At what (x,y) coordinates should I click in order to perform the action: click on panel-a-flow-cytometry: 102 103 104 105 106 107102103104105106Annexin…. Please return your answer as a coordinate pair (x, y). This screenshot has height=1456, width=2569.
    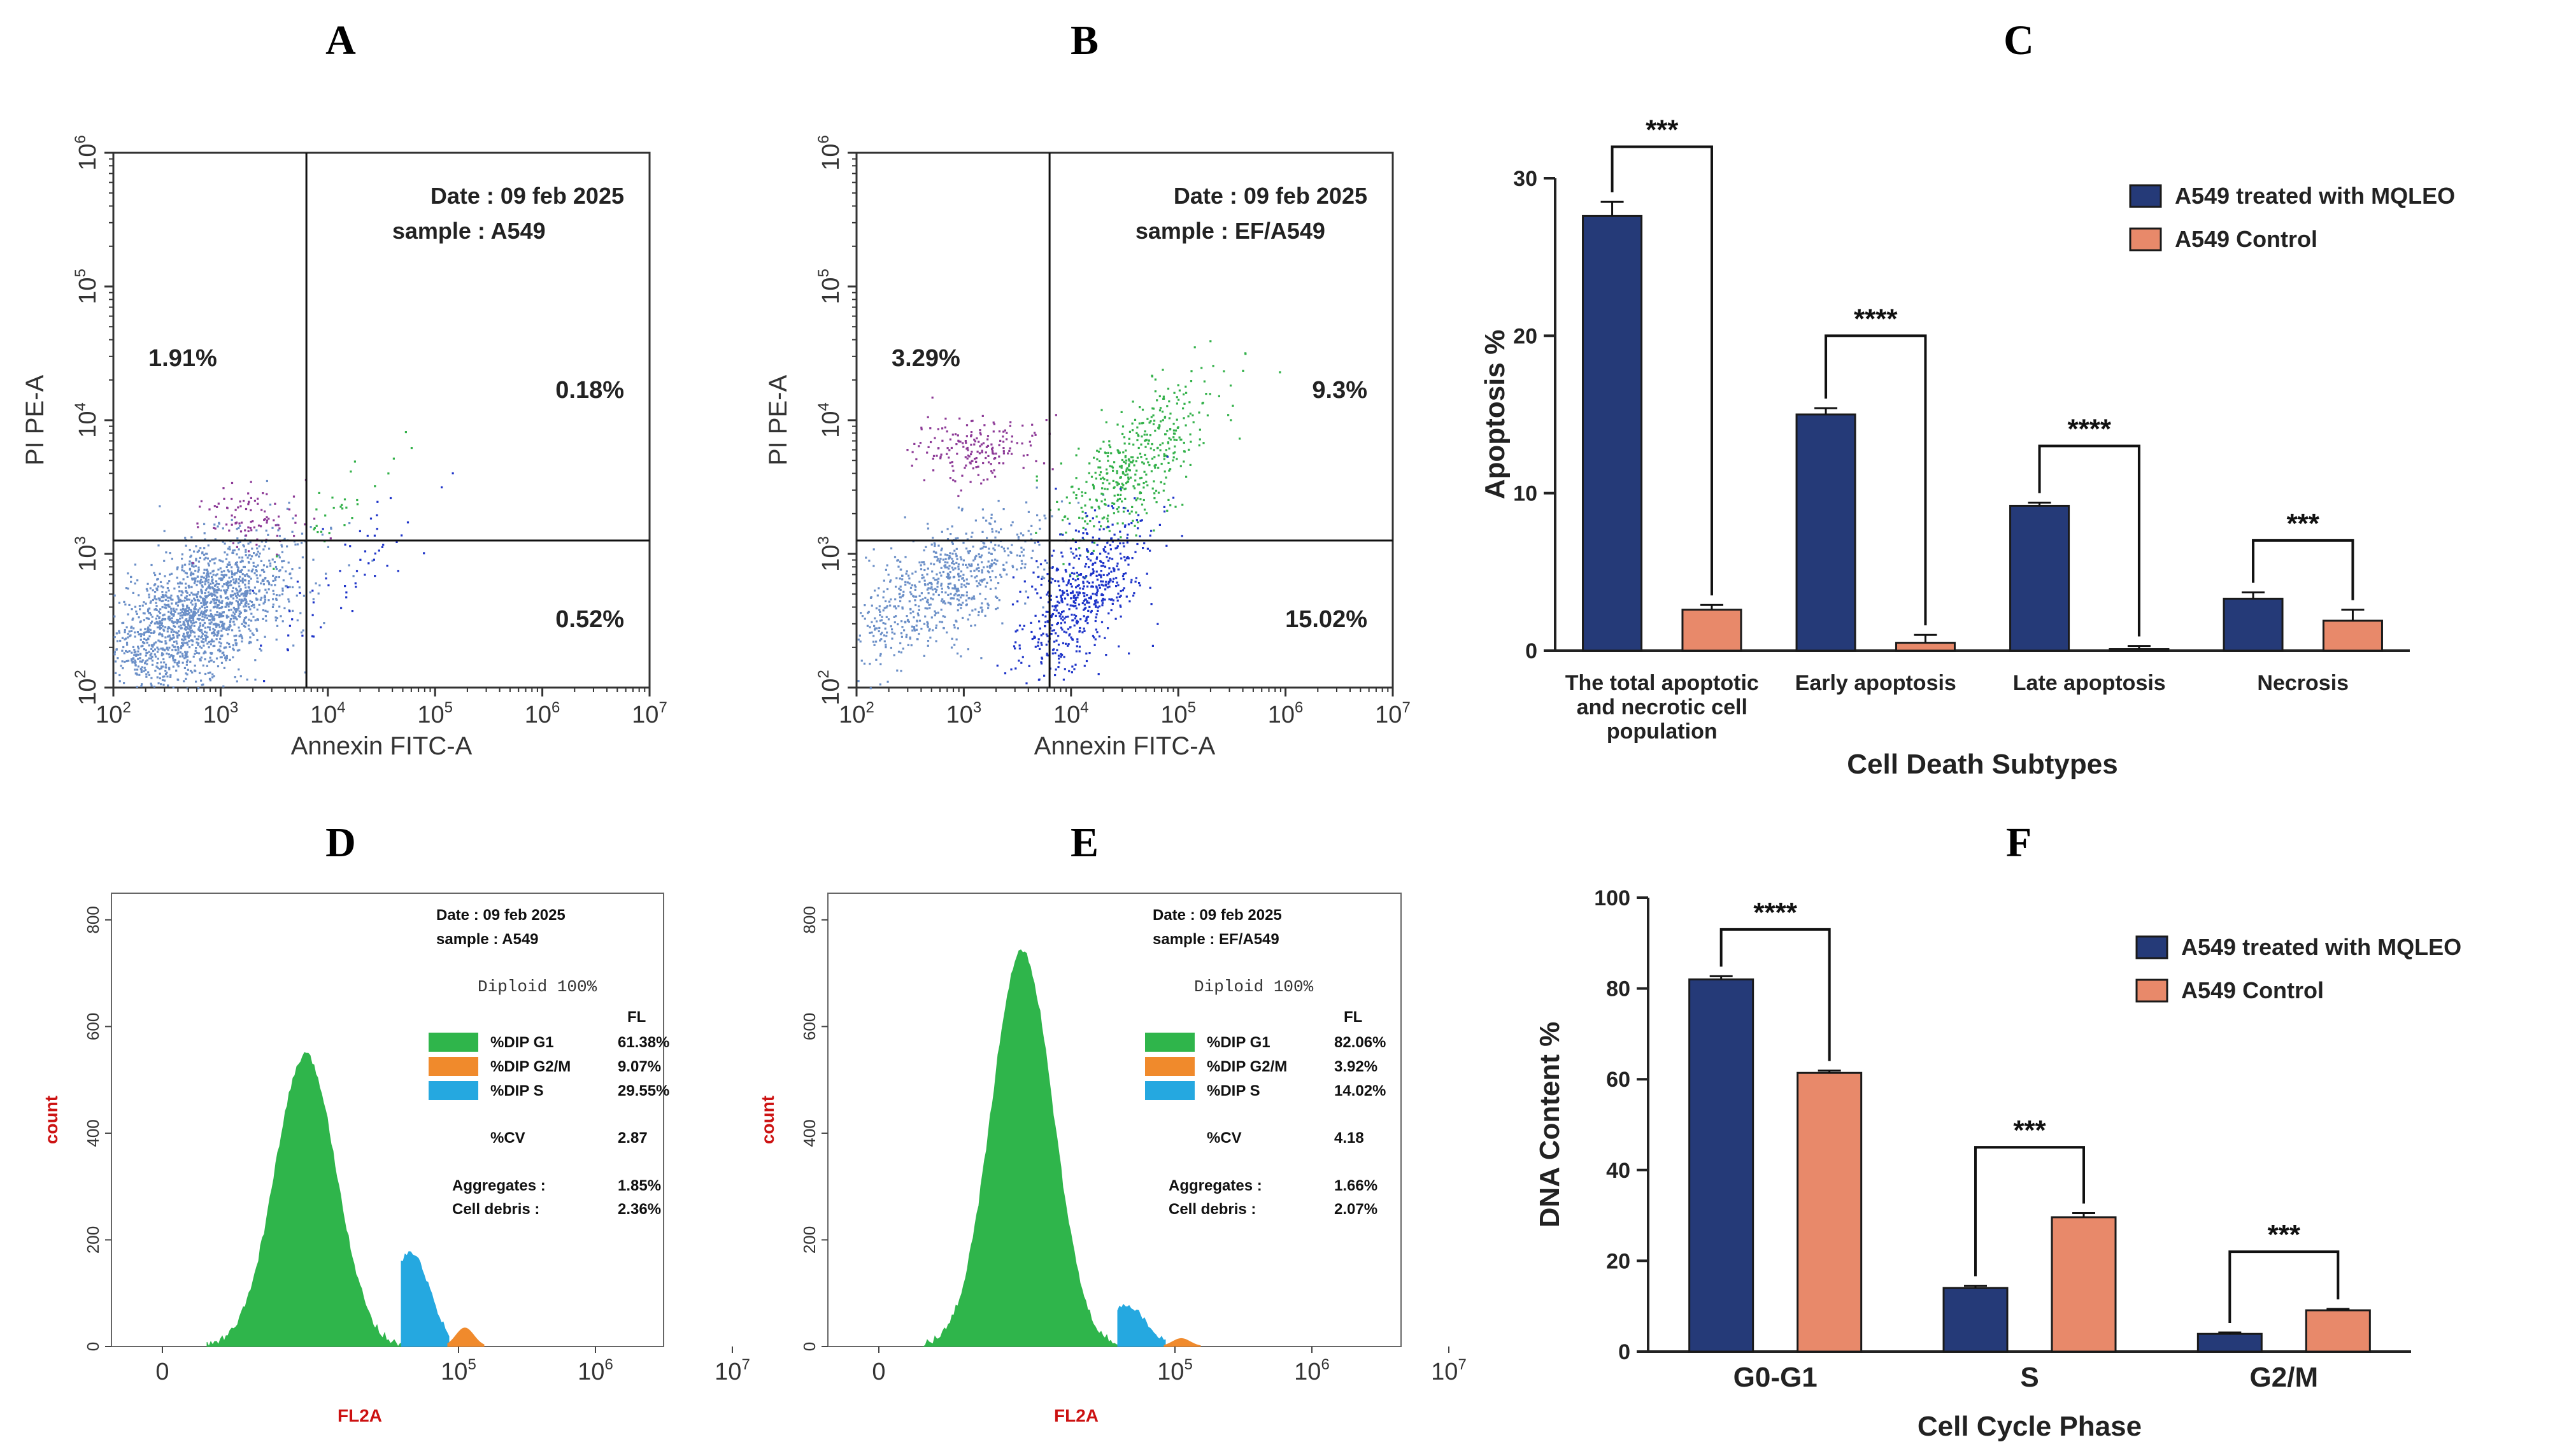
    Looking at the image, I should click on (344, 447).